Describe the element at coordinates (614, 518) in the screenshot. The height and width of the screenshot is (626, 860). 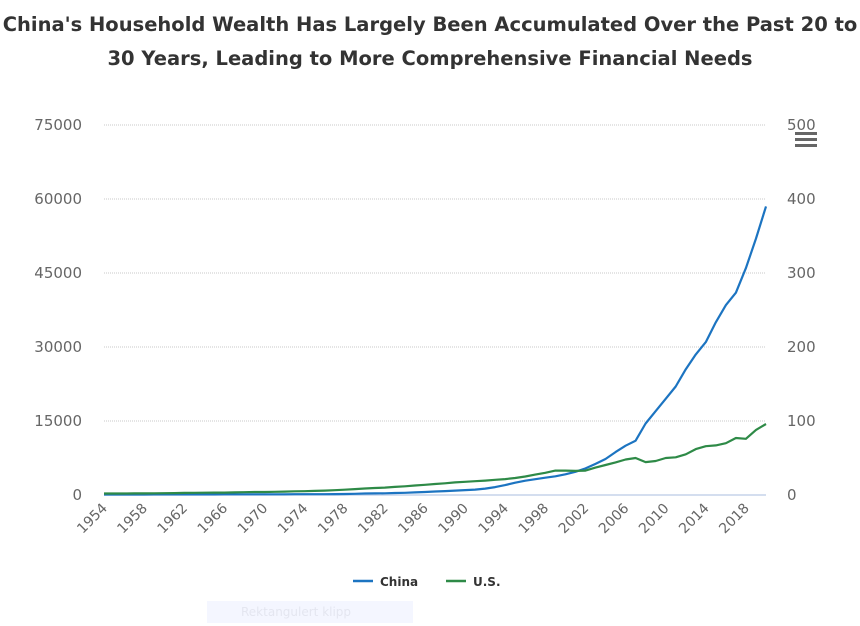
I see `x-tick-label: 2006` at that location.